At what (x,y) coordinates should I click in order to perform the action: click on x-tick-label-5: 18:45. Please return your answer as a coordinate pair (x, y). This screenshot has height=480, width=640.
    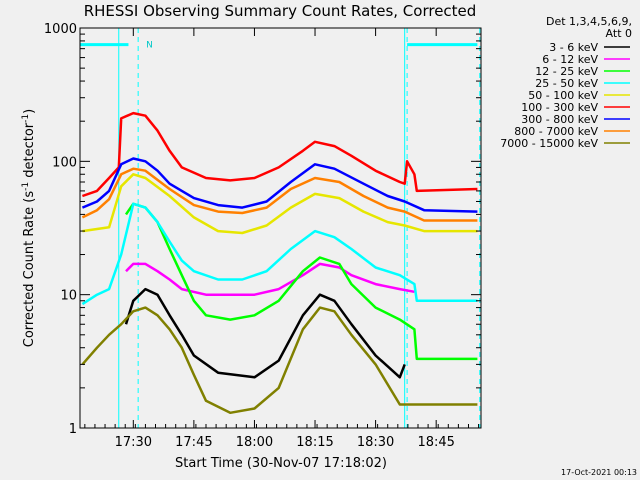
    Looking at the image, I should click on (435, 442).